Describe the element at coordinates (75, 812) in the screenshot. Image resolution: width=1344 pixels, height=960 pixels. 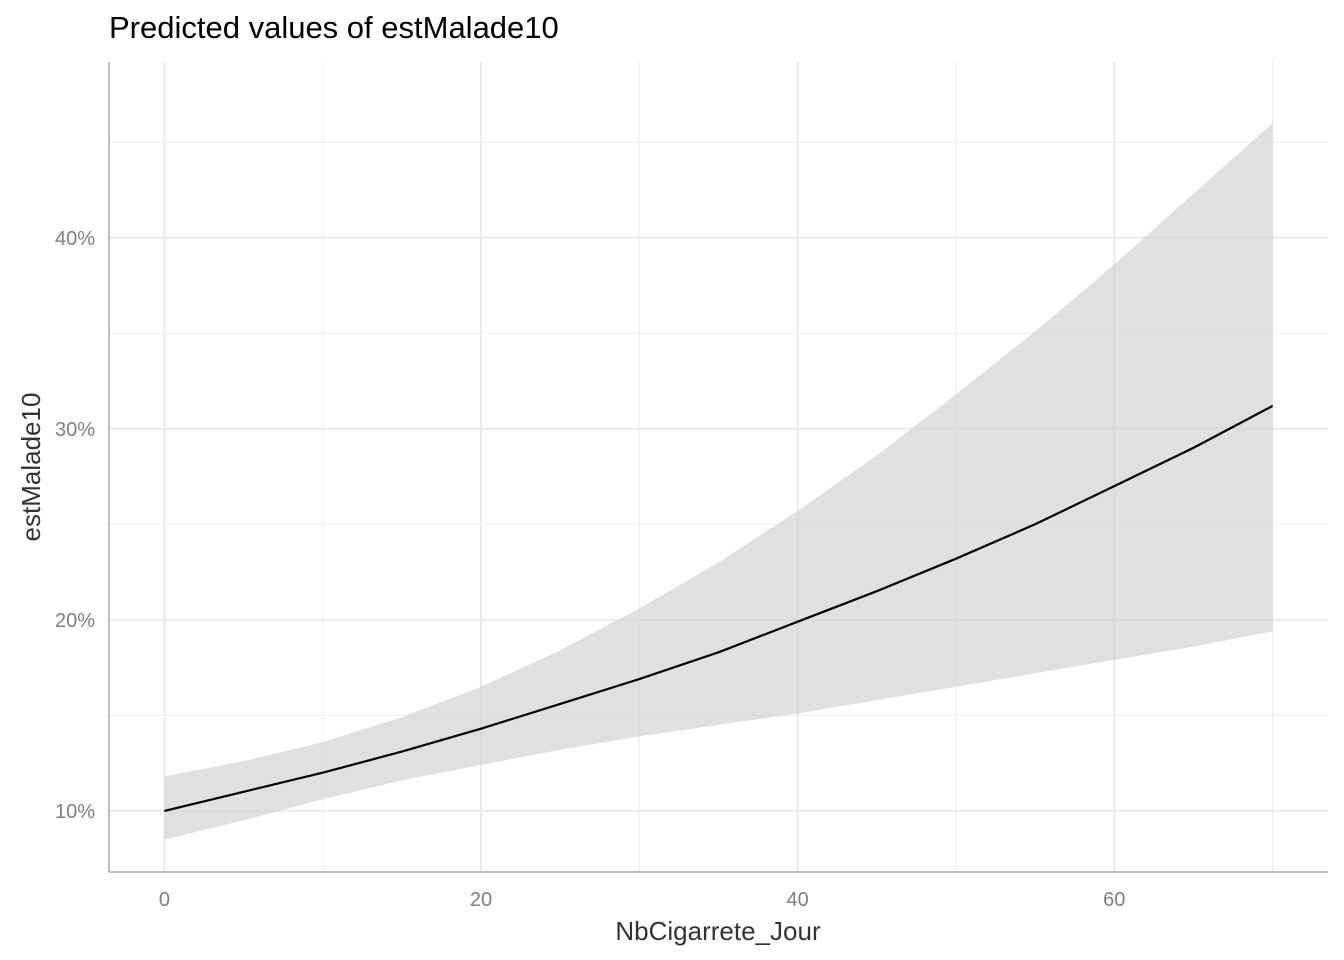
I see `y-tick-label: 10%` at that location.